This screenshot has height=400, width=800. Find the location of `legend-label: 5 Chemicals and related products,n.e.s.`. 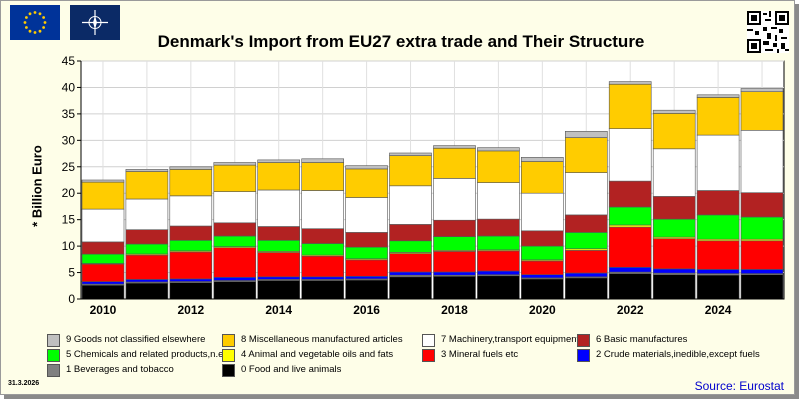

legend-label: 5 Chemicals and related products,n.e.s. is located at coordinates (150, 354).